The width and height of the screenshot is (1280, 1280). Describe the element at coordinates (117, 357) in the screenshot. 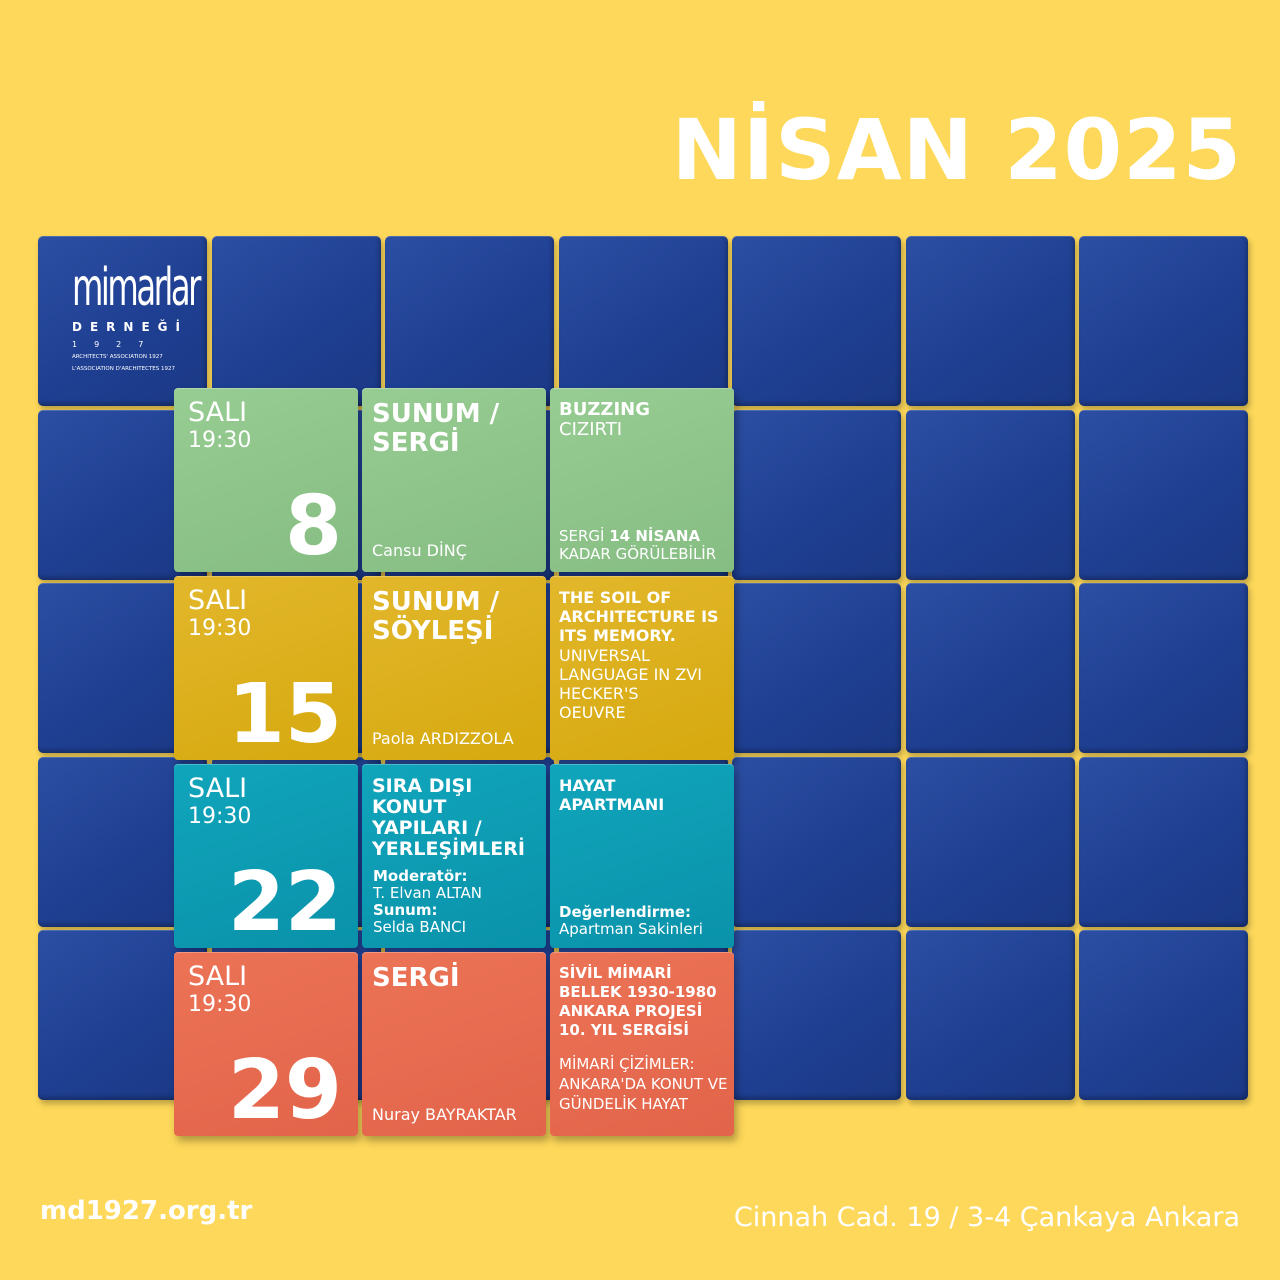

I see `logo-line1: ARCHITECTS' ASSOCIATION 1927` at that location.